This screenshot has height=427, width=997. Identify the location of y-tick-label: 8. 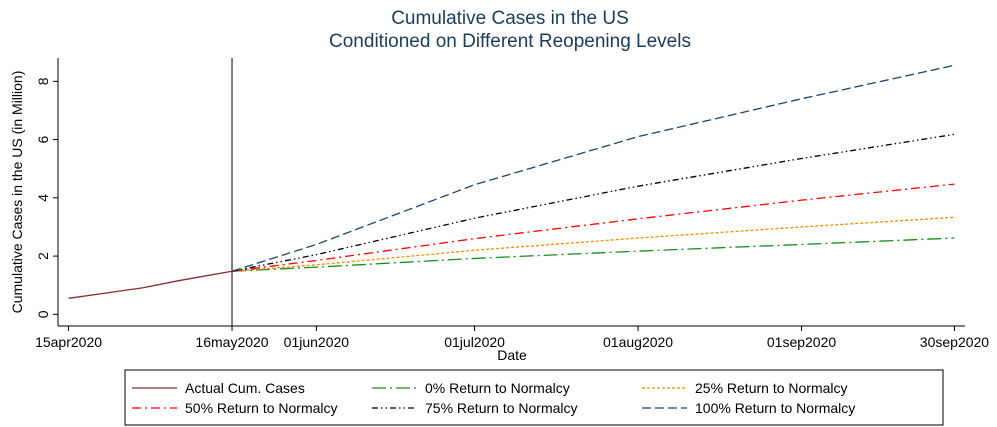
(43, 81).